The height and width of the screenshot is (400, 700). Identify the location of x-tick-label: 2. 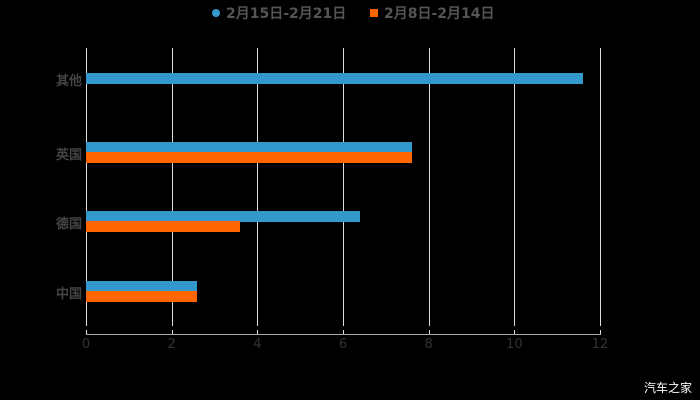
(171, 344).